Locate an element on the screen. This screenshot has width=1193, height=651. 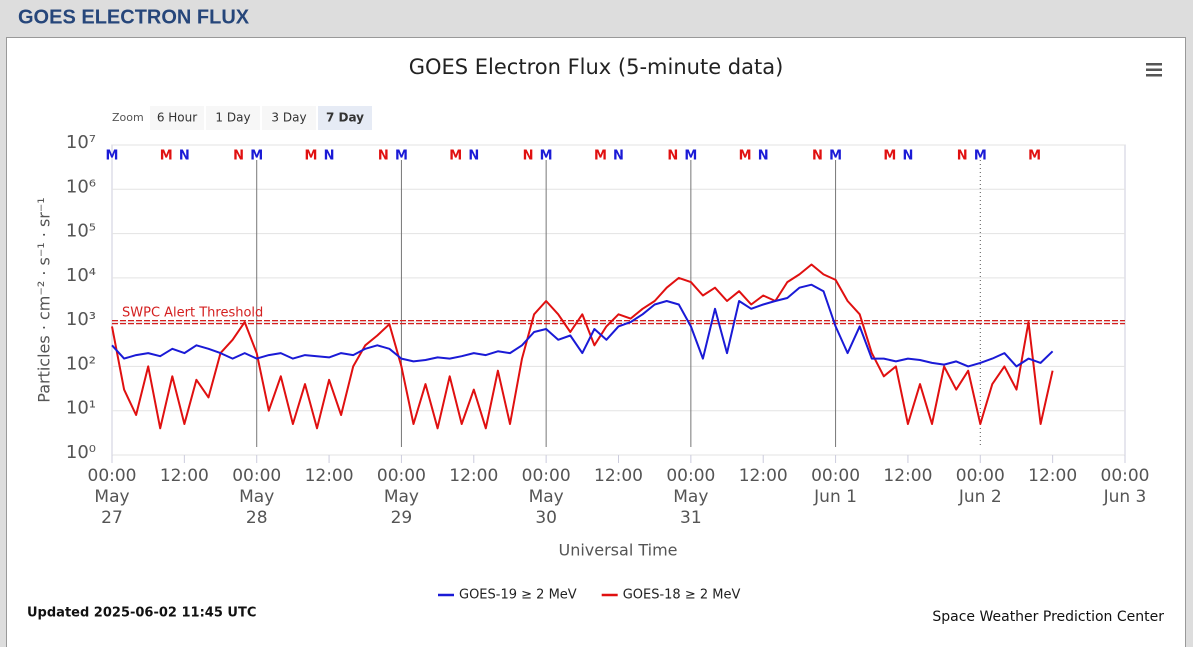
legend-label: GOES-19 ≥ 2 MeV is located at coordinates (518, 595).